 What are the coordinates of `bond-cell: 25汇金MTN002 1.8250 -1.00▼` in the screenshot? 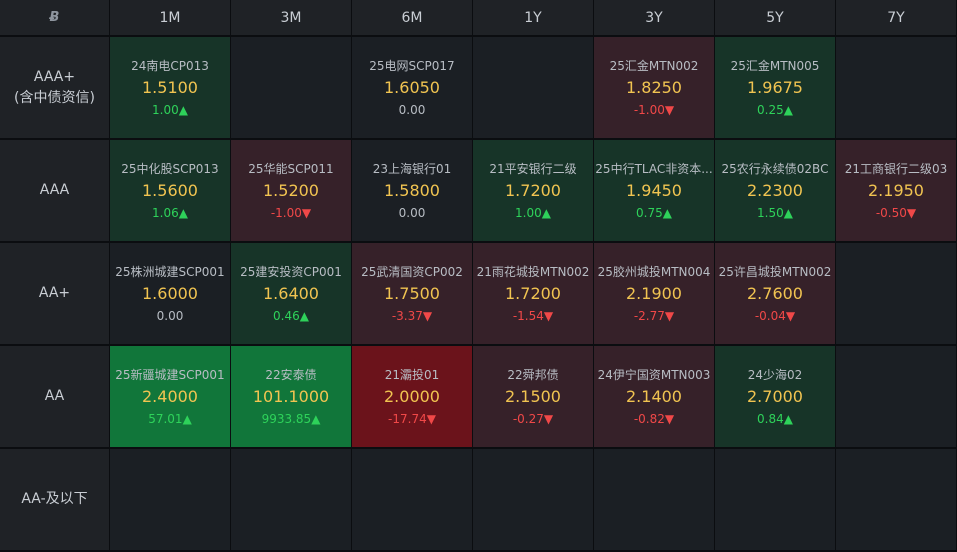 It's located at (654, 87).